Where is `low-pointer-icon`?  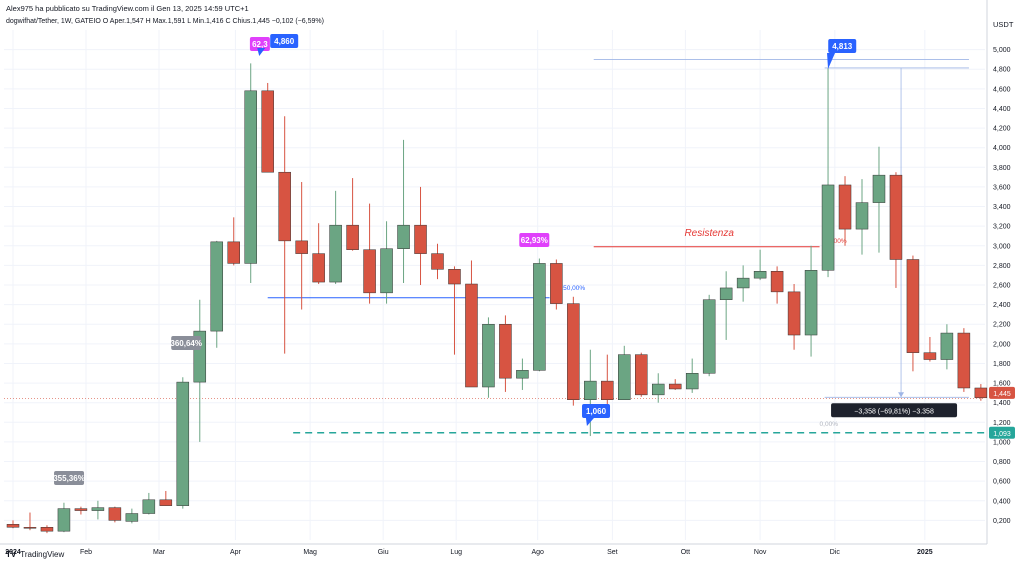 low-pointer-icon is located at coordinates (589, 422).